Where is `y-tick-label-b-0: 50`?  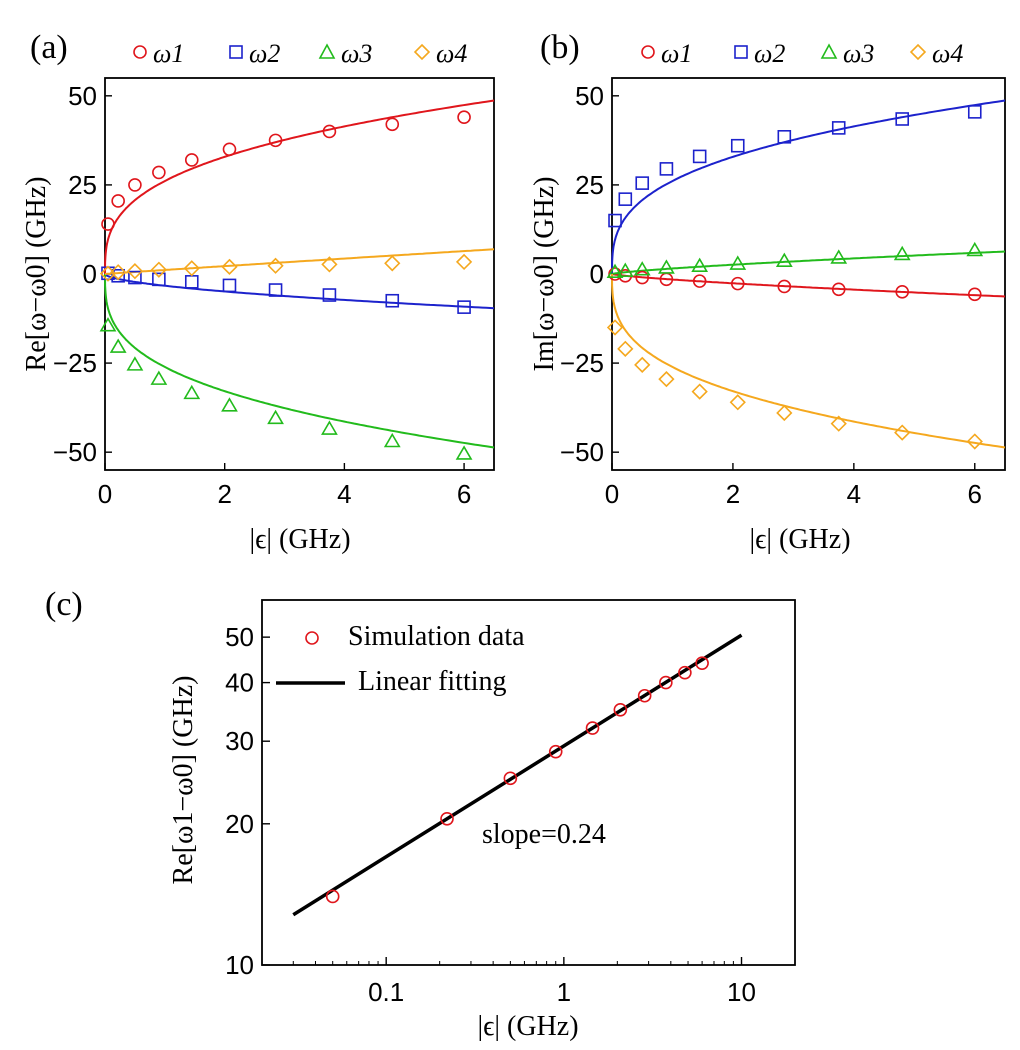
y-tick-label-b-0: 50 is located at coordinates (589, 96).